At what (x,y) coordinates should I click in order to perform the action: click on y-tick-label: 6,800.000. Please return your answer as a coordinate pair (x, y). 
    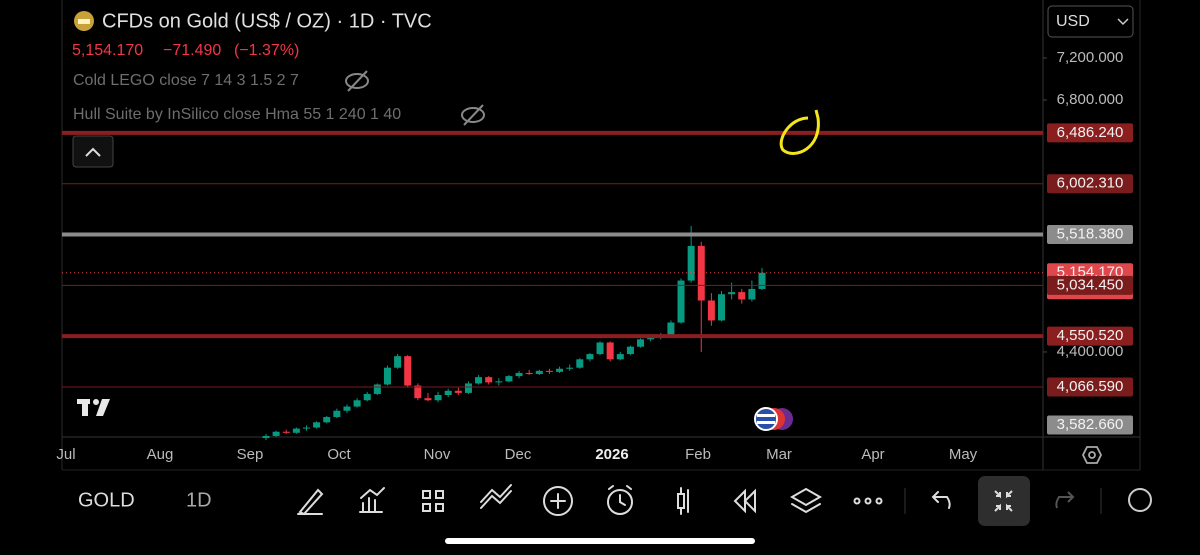
    Looking at the image, I should click on (1090, 99).